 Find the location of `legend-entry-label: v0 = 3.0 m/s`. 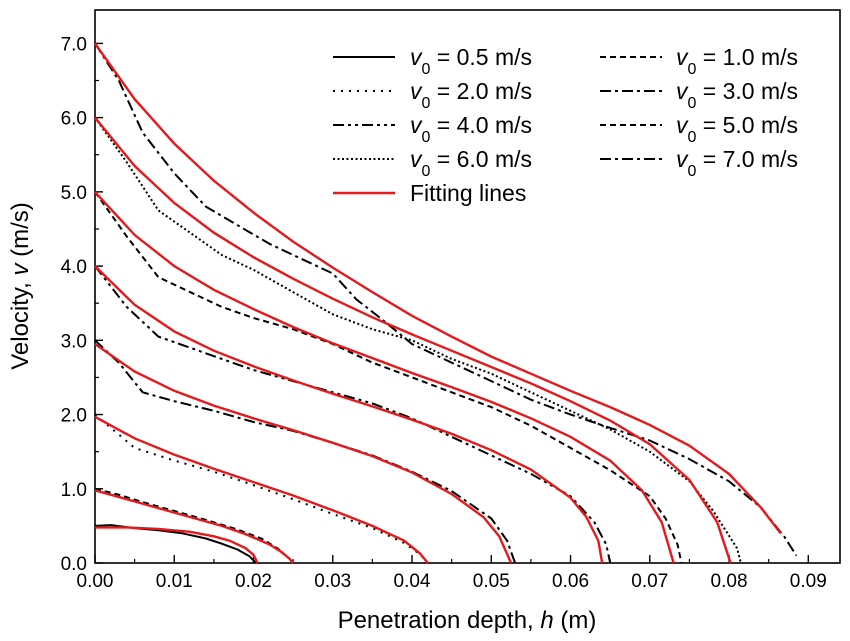

legend-entry-label: v0 = 3.0 m/s is located at coordinates (737, 95).